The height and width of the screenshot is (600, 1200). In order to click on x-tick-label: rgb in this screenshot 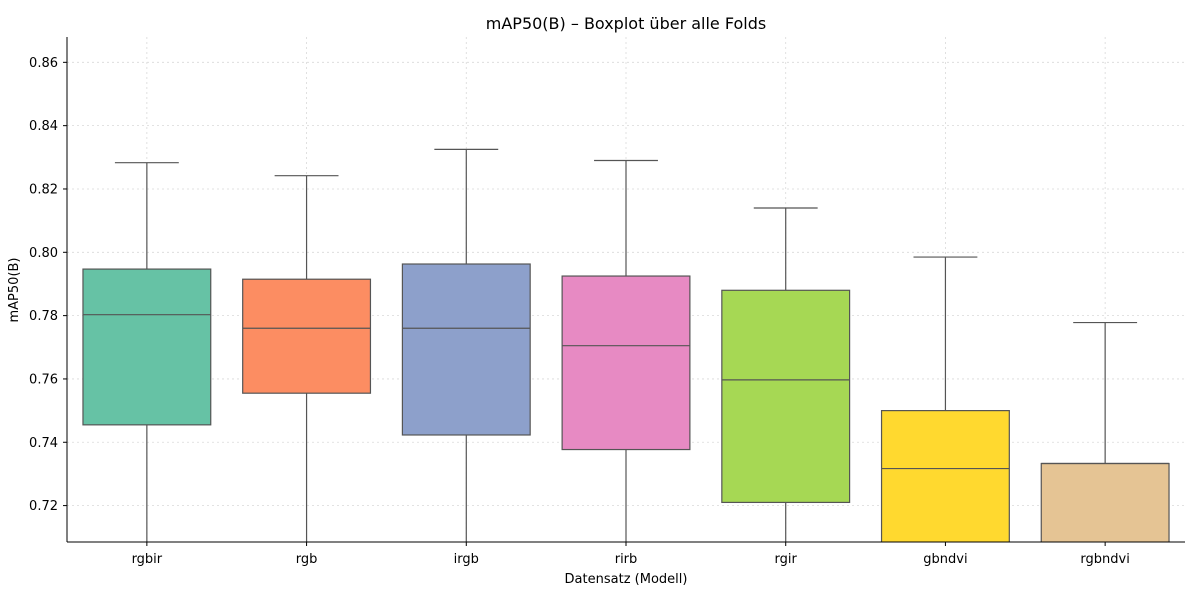, I will do `click(307, 559)`.